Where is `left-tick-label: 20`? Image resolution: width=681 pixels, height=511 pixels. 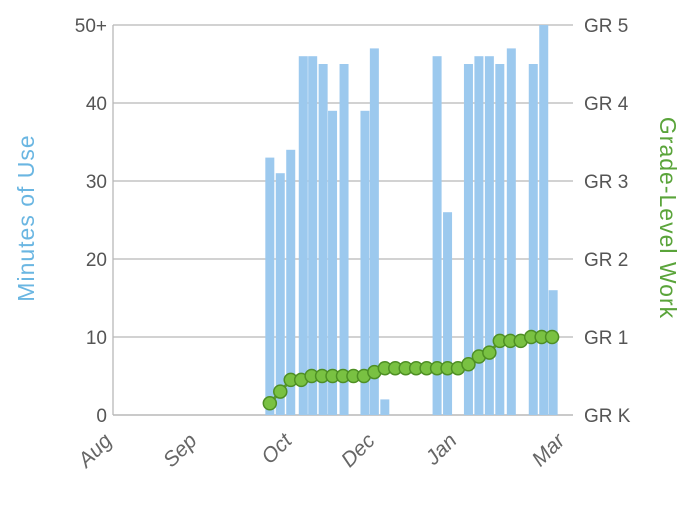
left-tick-label: 20 is located at coordinates (96, 260).